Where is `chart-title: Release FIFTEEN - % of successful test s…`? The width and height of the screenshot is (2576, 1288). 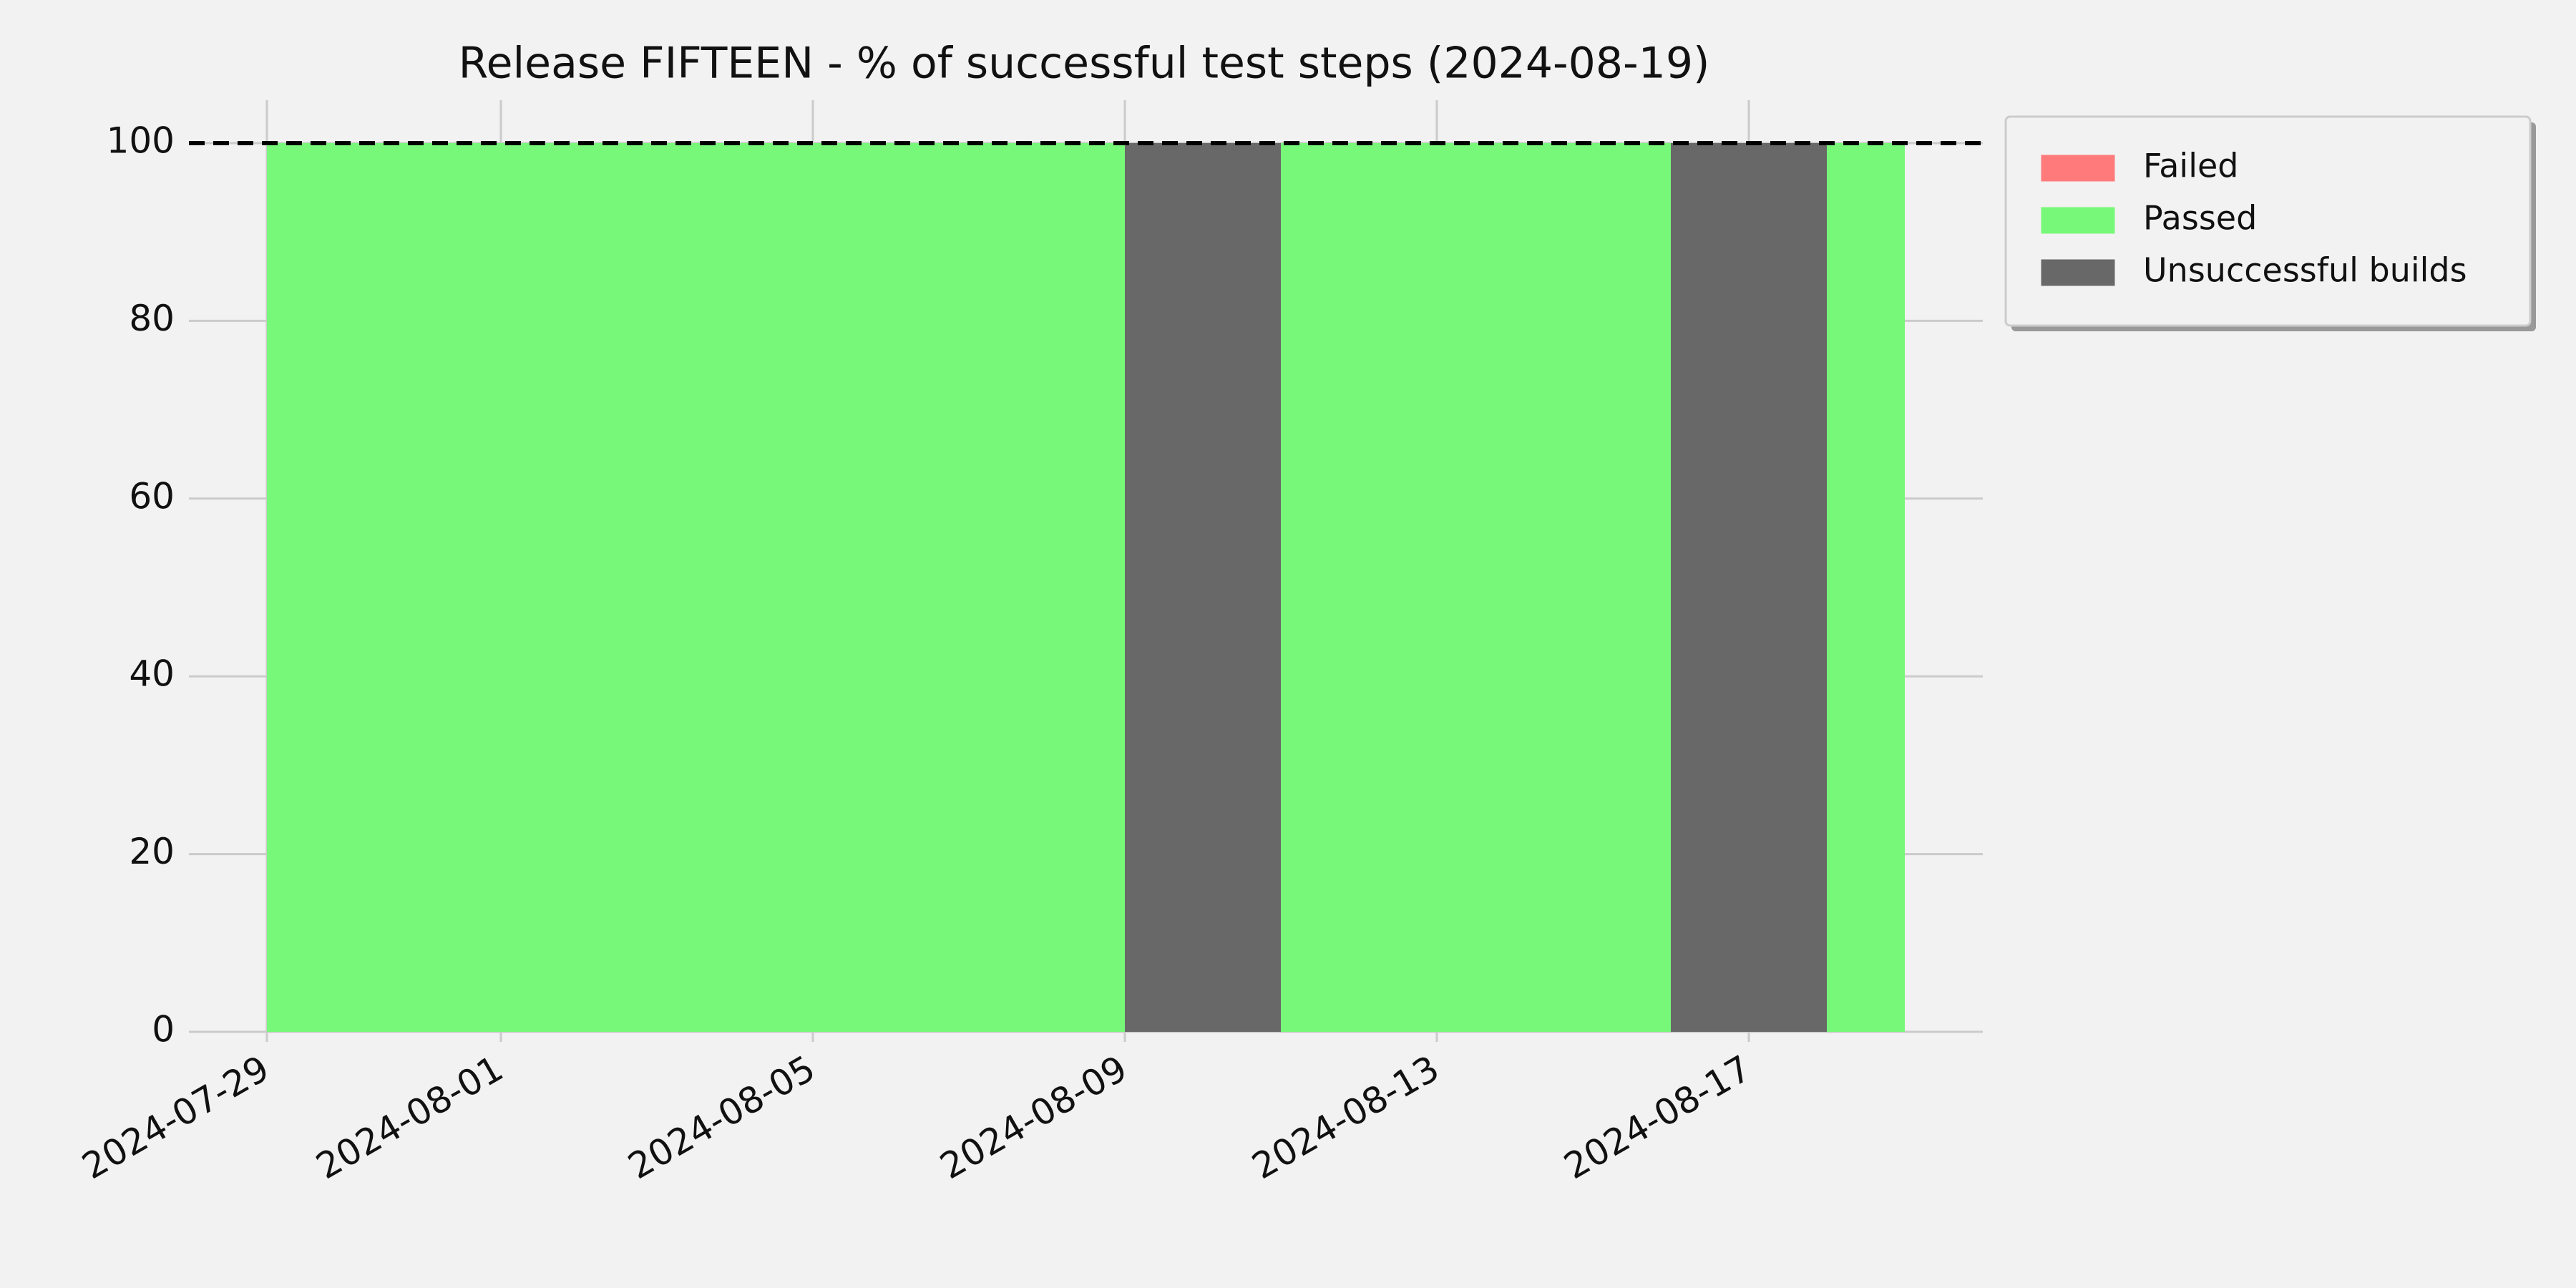 chart-title: Release FIFTEEN - % of successful test s… is located at coordinates (1084, 64).